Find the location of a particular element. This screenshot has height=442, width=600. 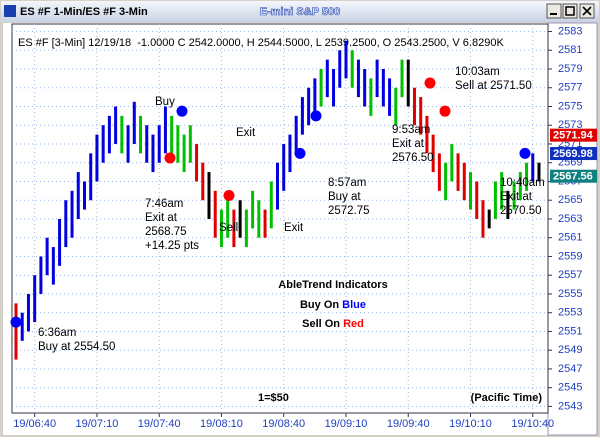

x-tick-label: 19/08:40 is located at coordinates (283, 424).